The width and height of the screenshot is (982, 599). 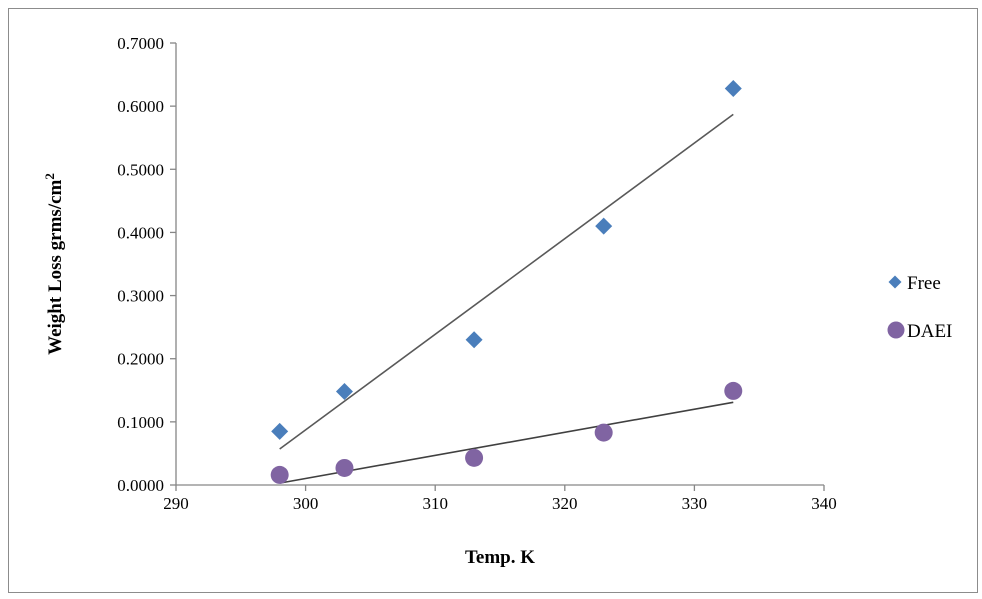 I want to click on legend-label-daei: DAEI, so click(x=929, y=331).